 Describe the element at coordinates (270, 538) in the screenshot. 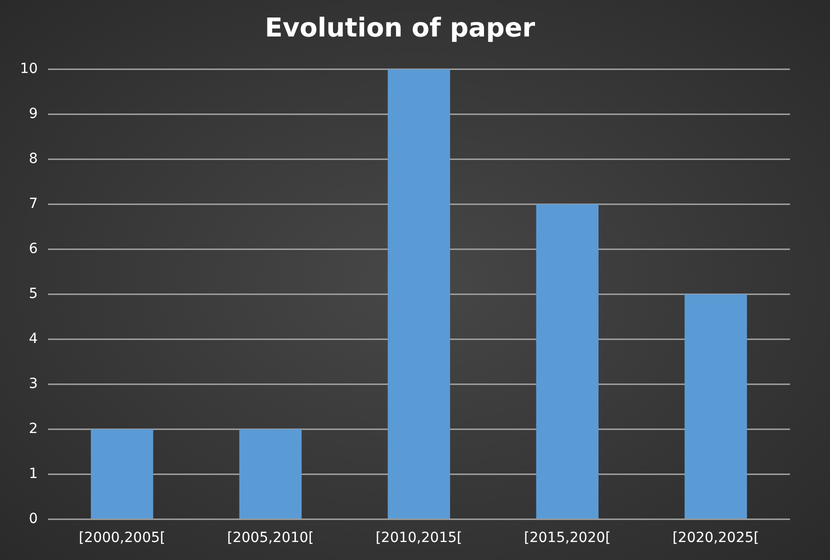

I see `x-tick-label: [2005,2010[` at that location.